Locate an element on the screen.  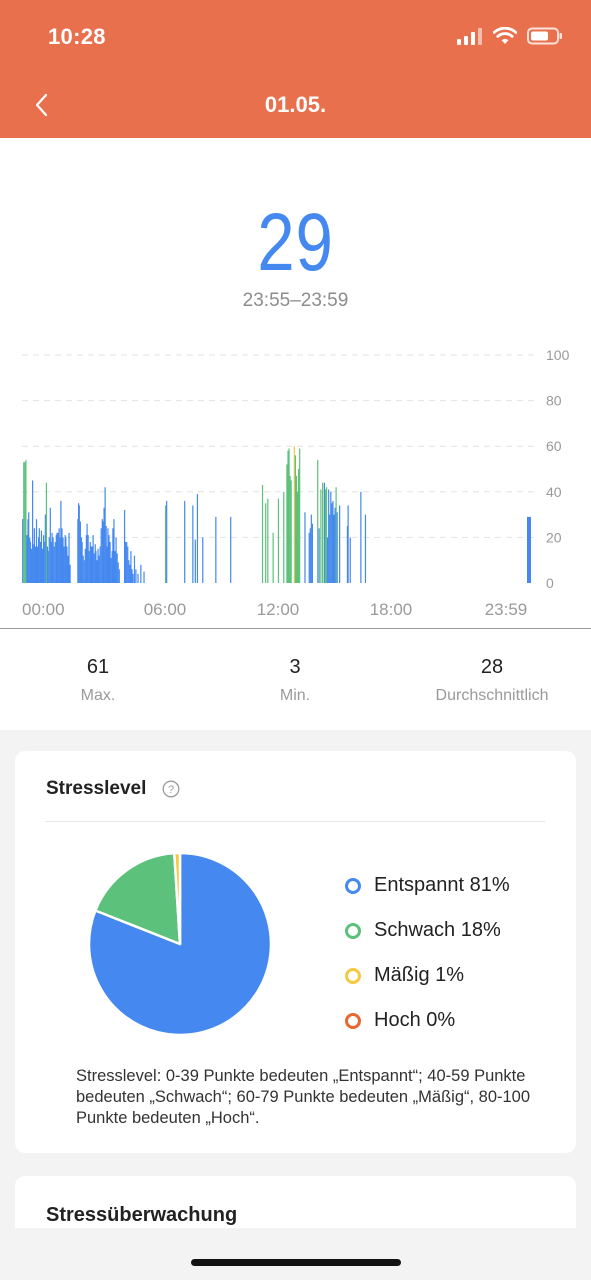
y-tick-label: 80 is located at coordinates (554, 401).